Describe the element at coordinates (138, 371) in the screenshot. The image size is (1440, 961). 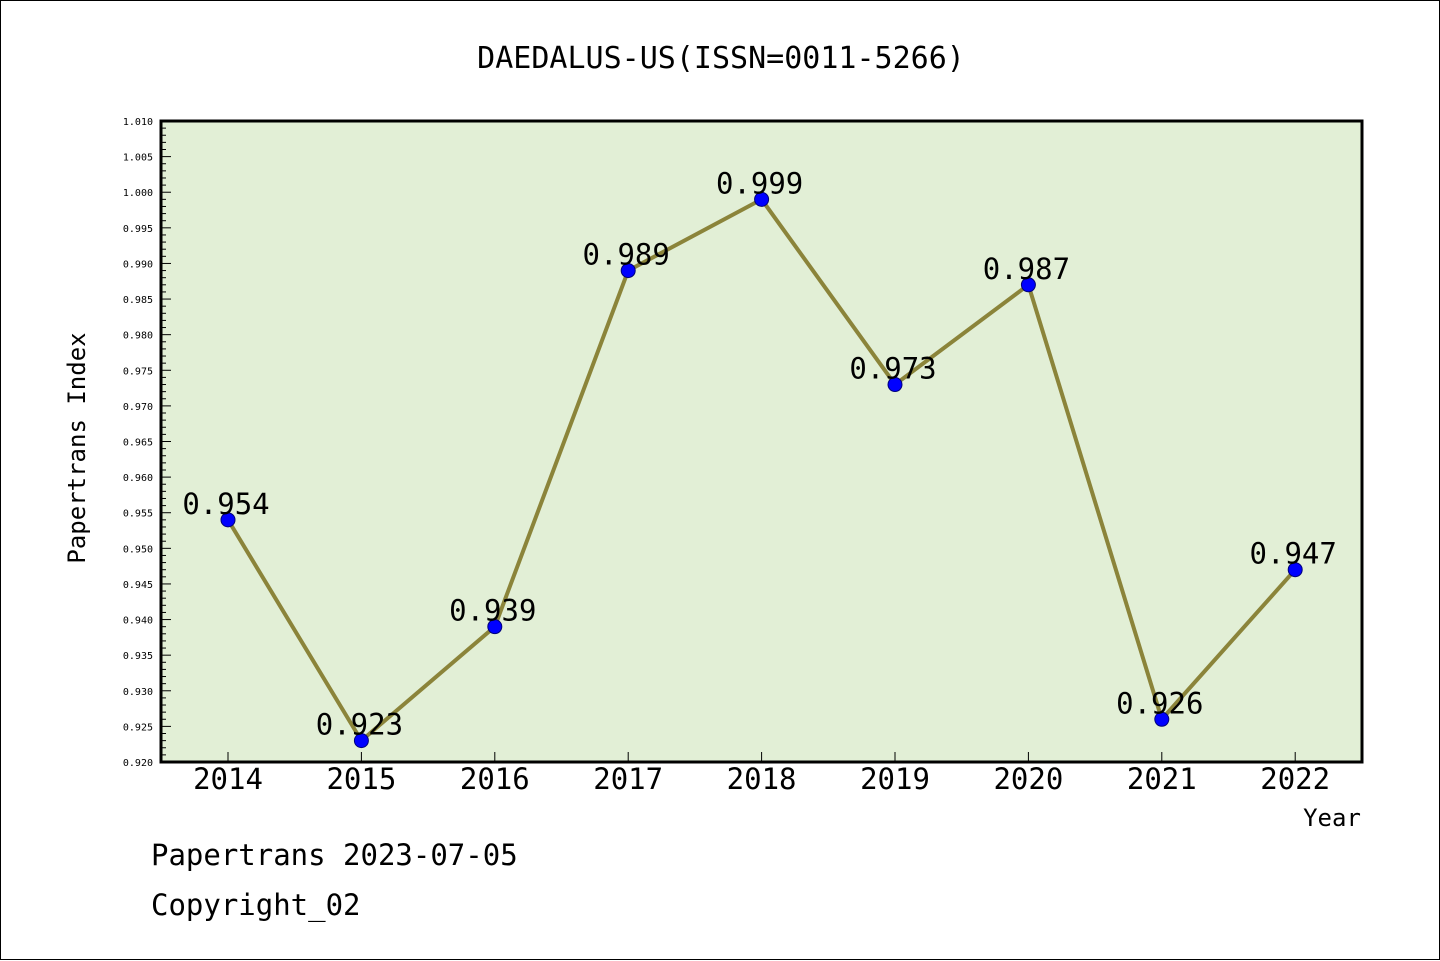
I see `y-tick-label: 0.975` at that location.